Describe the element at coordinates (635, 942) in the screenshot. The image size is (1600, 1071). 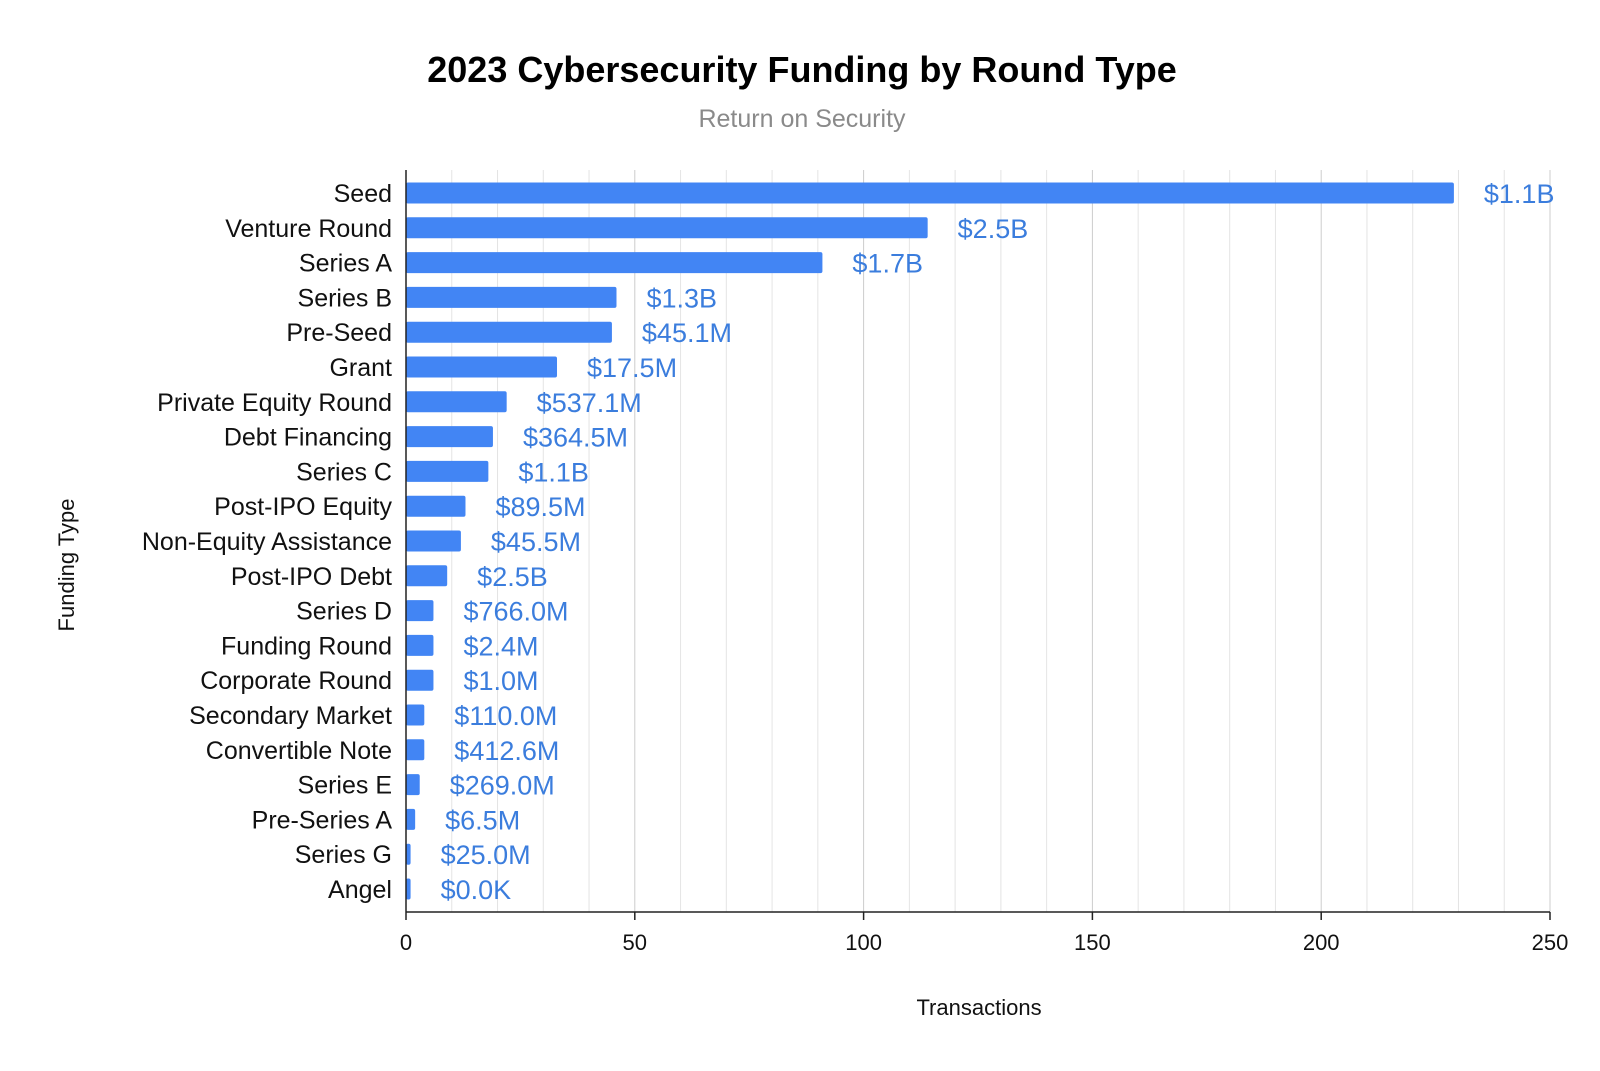
I see `x-tick-label: 50` at that location.